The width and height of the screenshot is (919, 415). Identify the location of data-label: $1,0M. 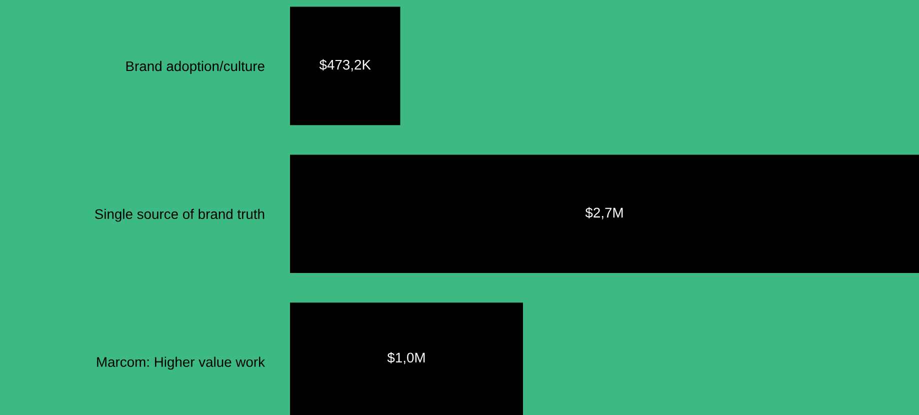
(406, 358).